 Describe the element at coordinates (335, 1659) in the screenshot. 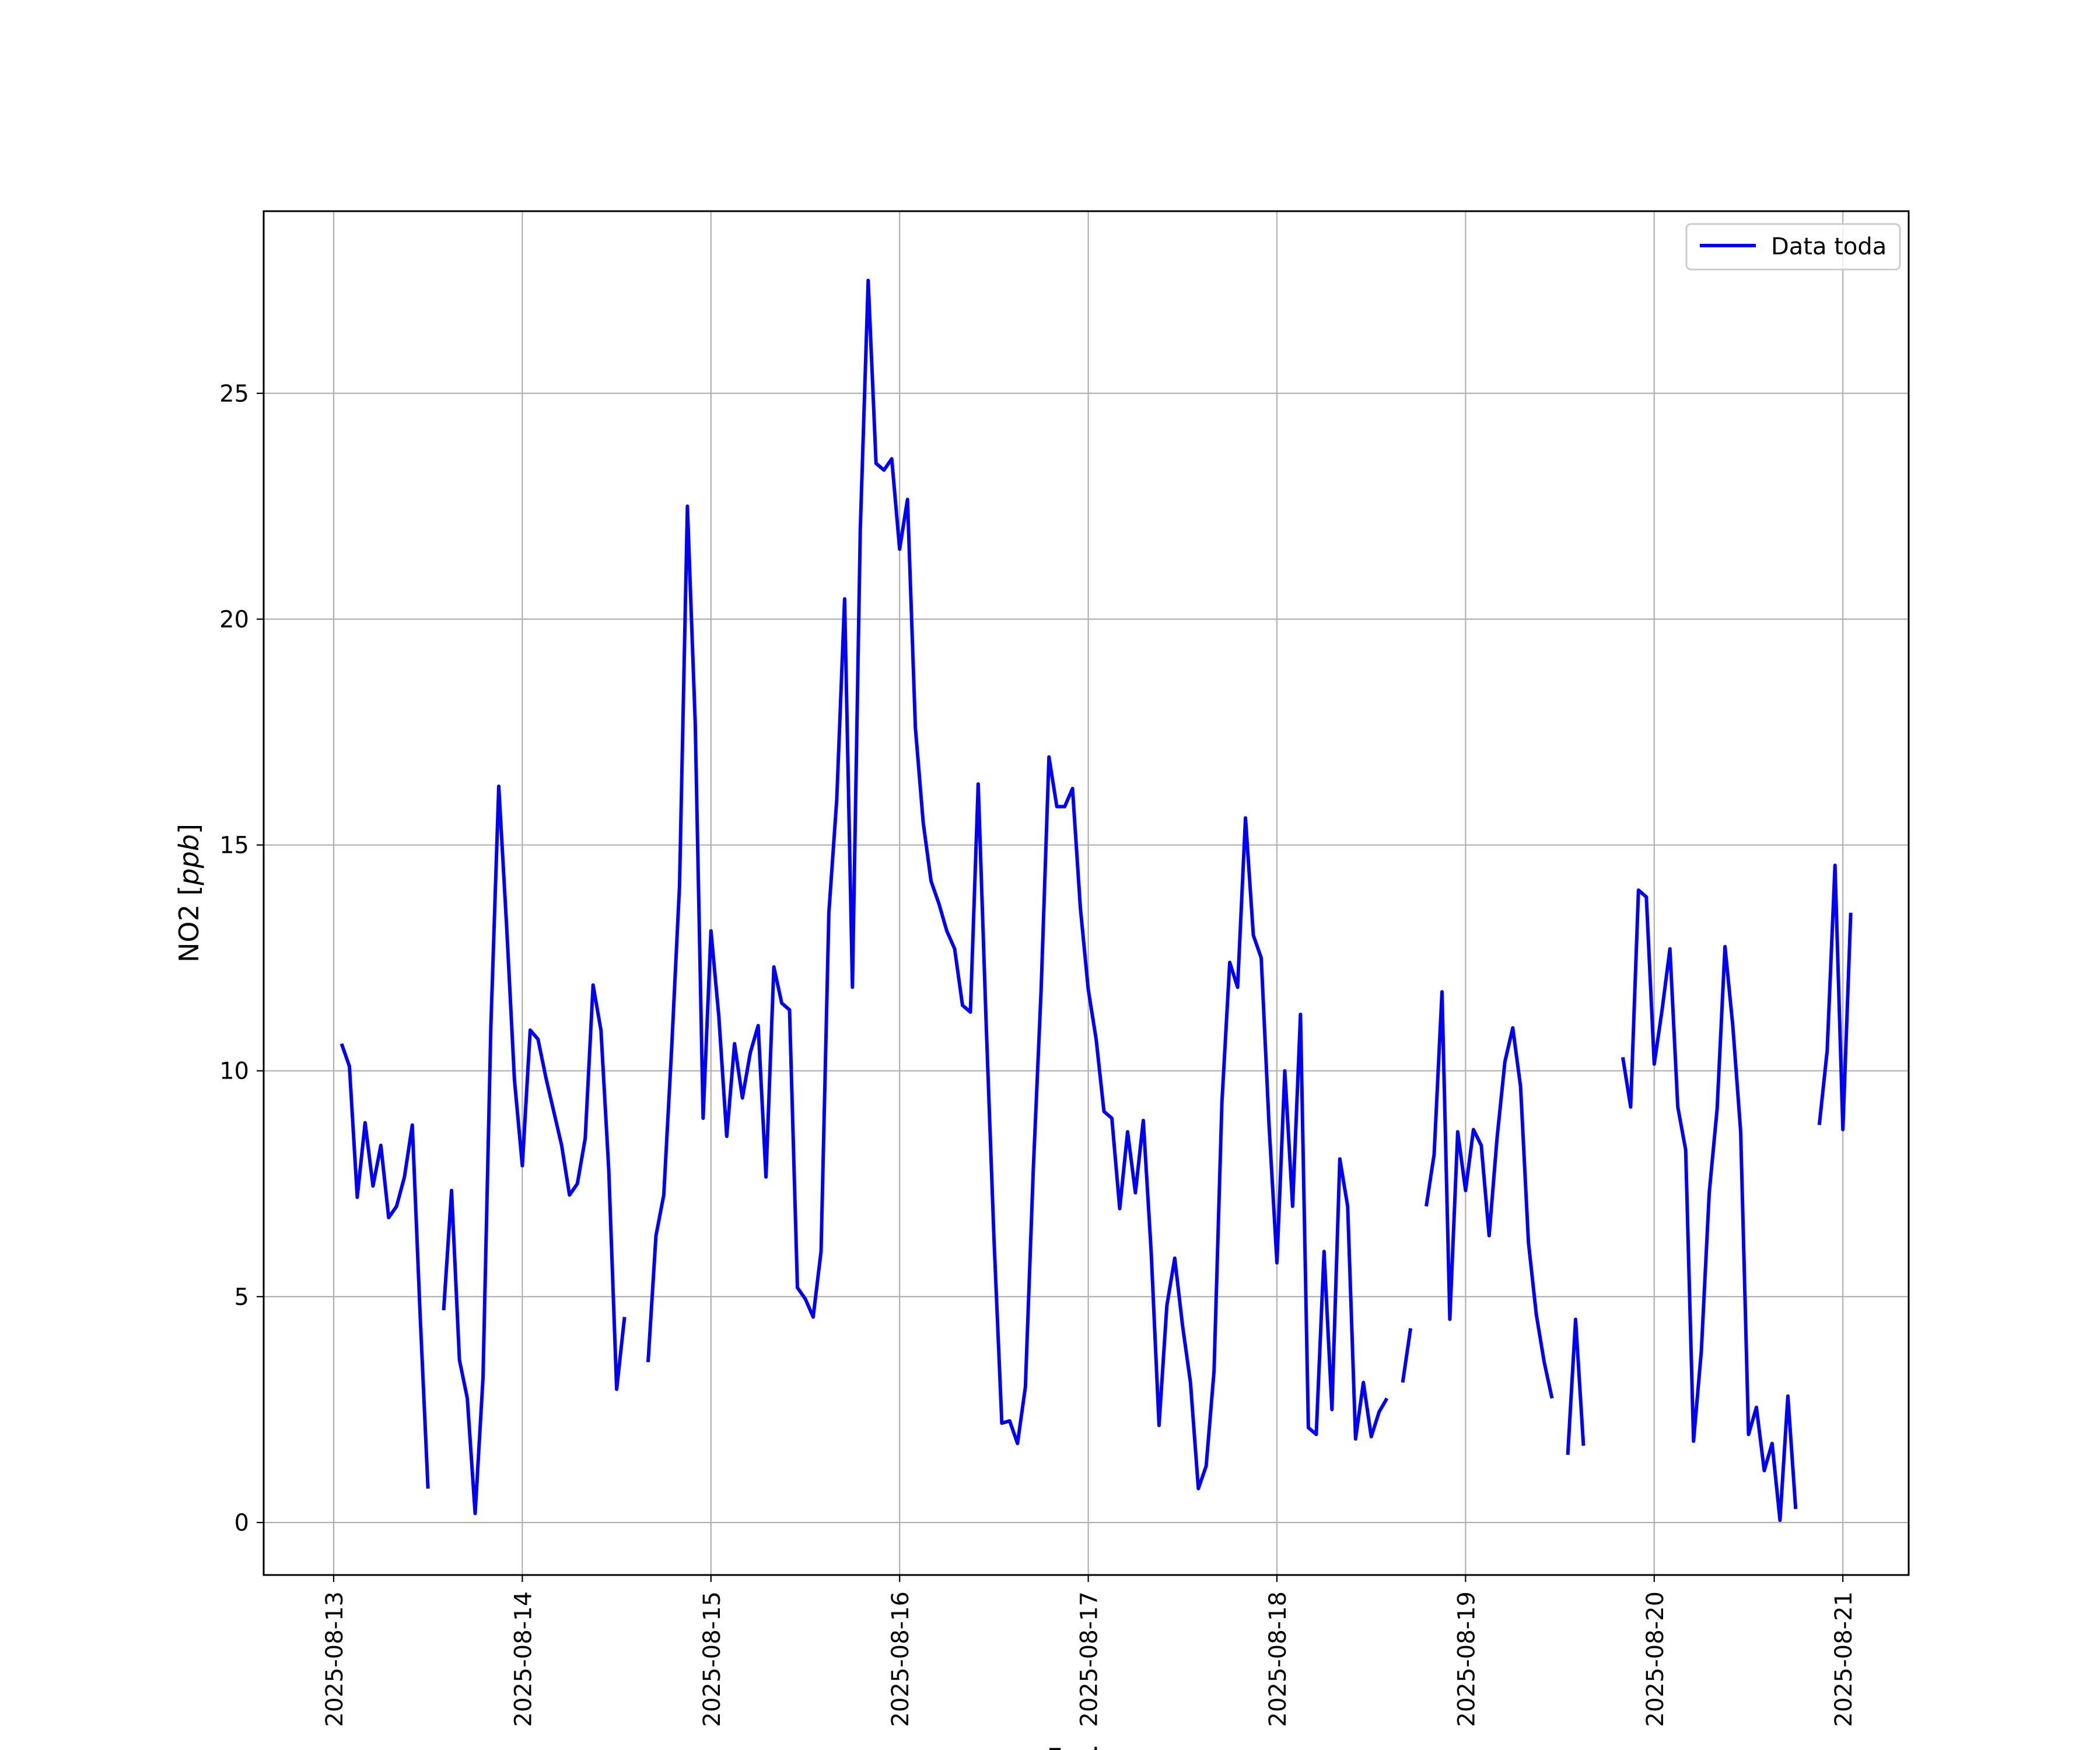

I see `x-tick-label: 2025-08-13` at that location.